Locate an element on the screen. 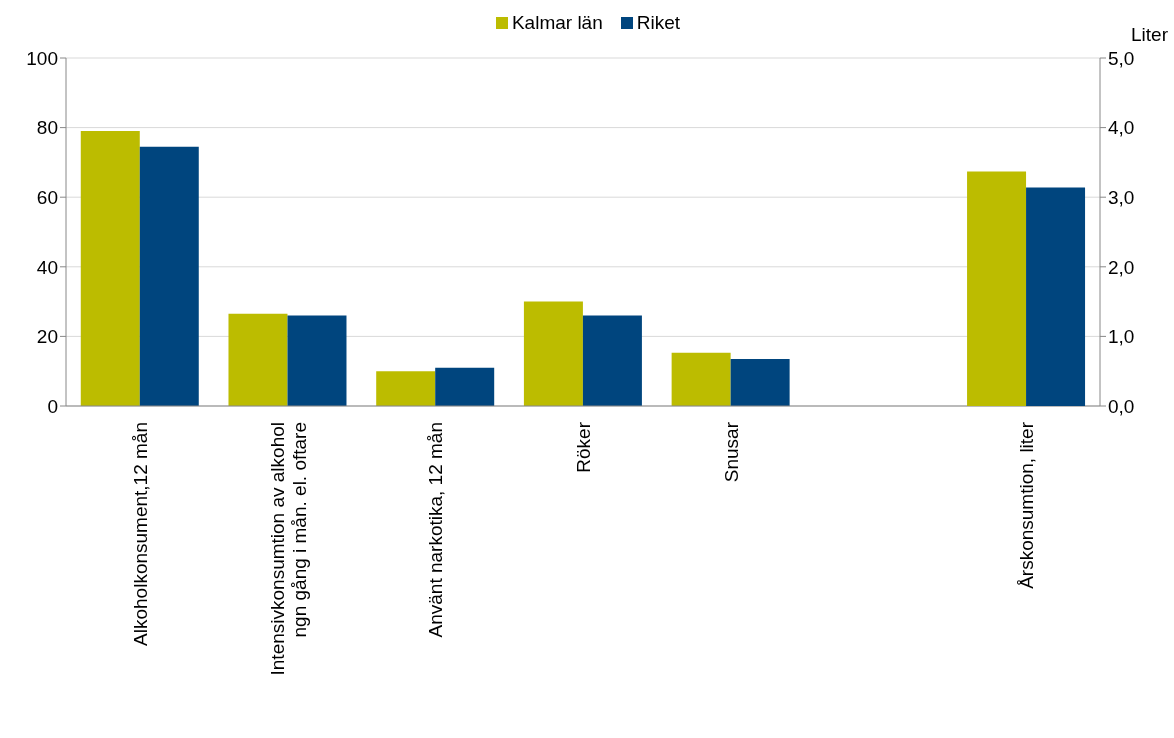 This screenshot has width=1174, height=738. x-tick-label: Snusar is located at coordinates (731, 452).